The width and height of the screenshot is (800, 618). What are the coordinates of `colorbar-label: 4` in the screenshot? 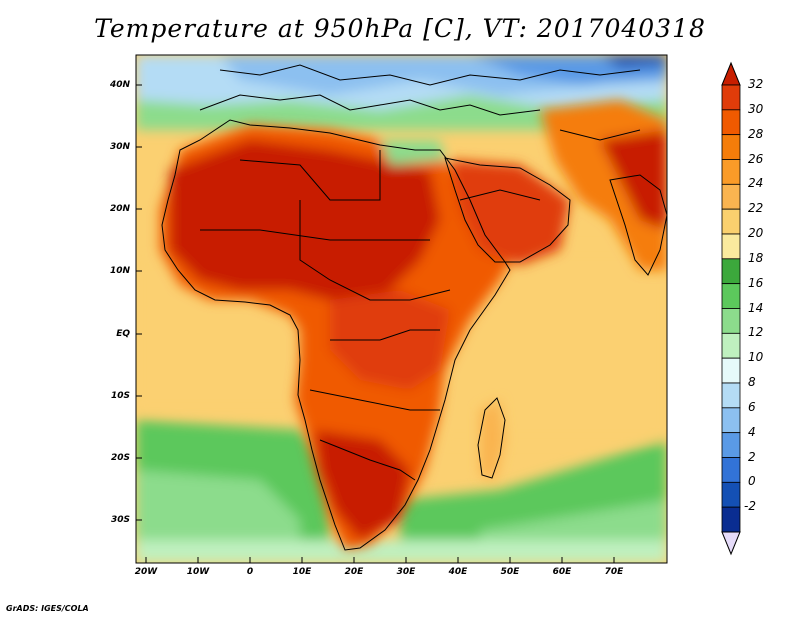 It's located at (752, 431).